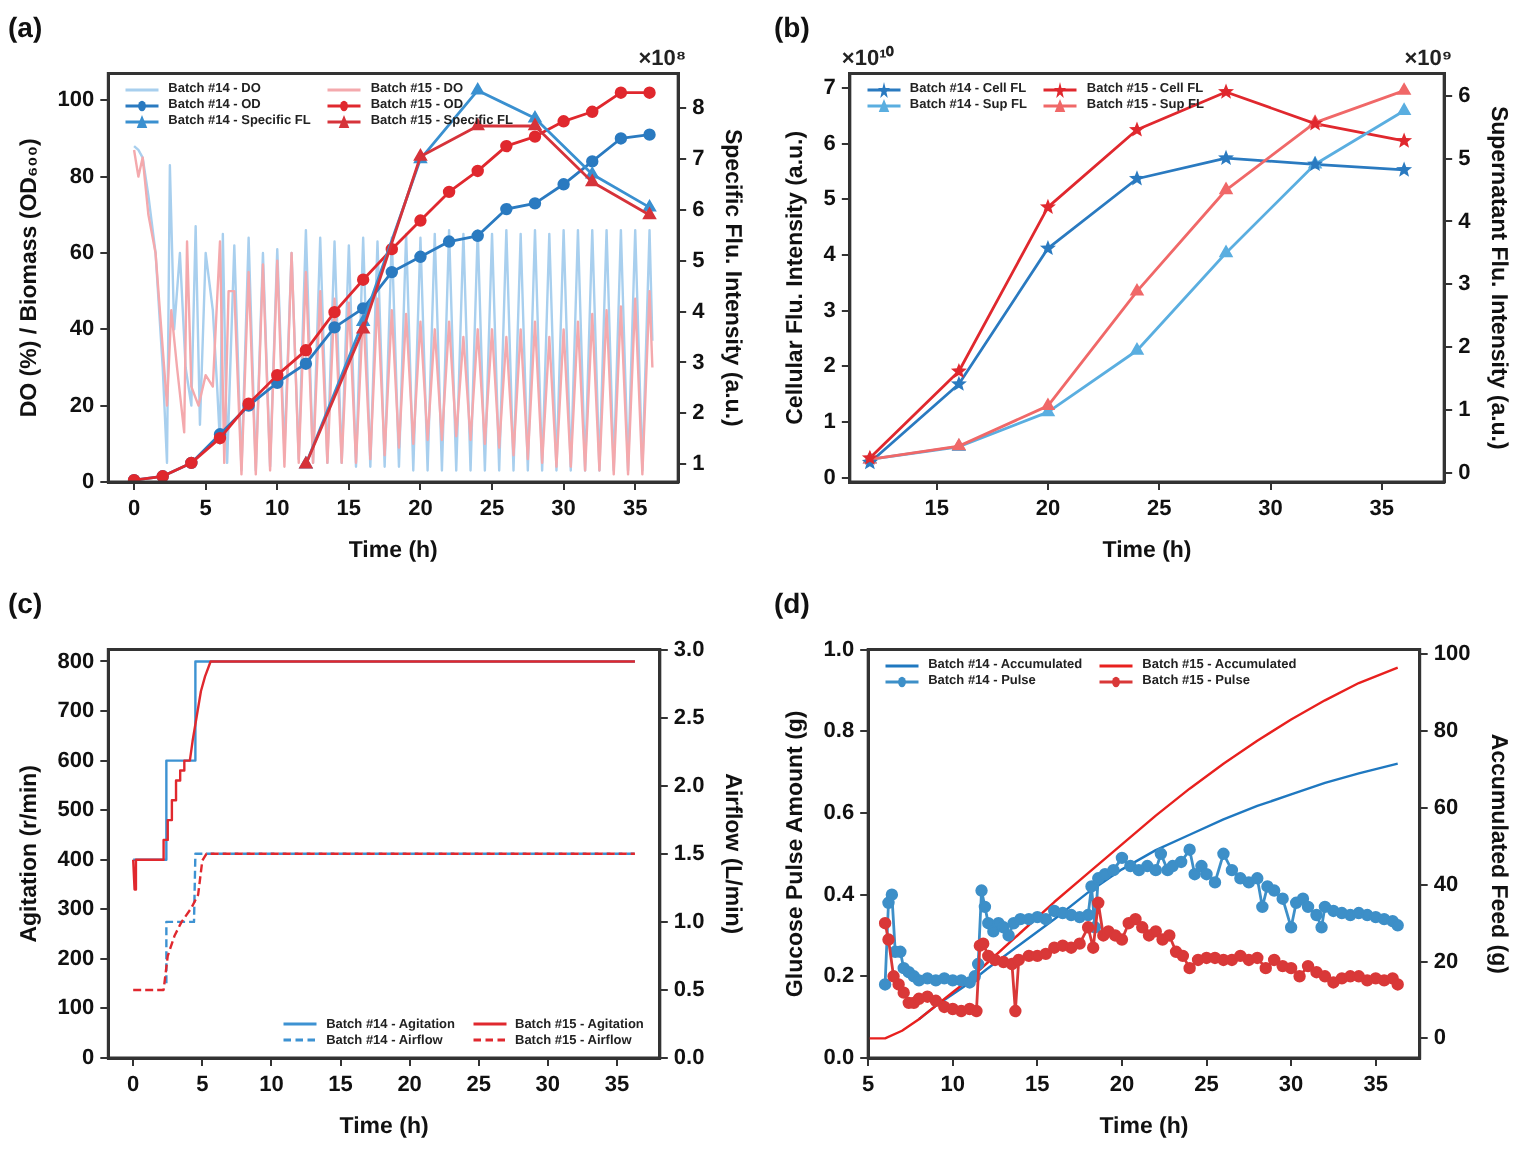 This screenshot has height=1154, width=1534. Describe the element at coordinates (839, 813) in the screenshot. I see `y-tick-label: 0.6` at that location.